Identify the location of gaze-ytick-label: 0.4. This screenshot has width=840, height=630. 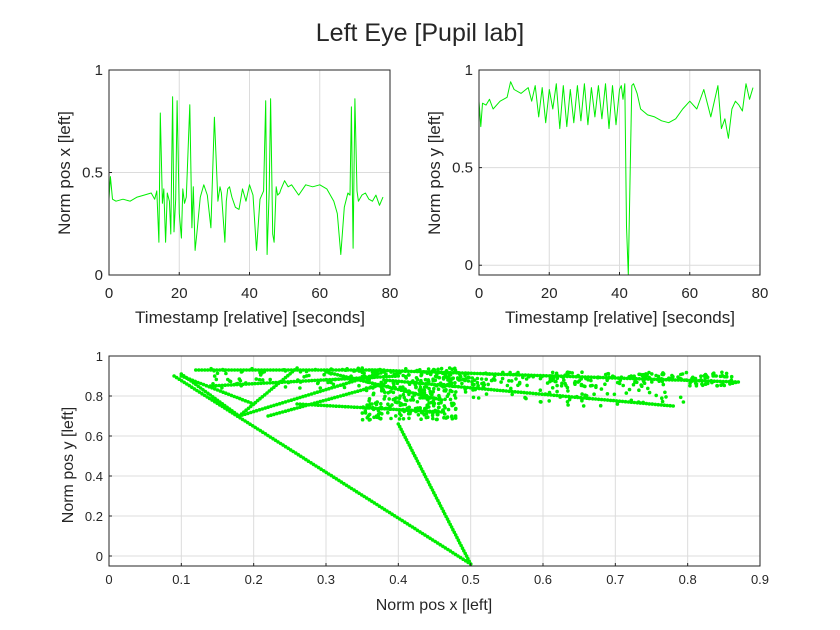
(94, 476).